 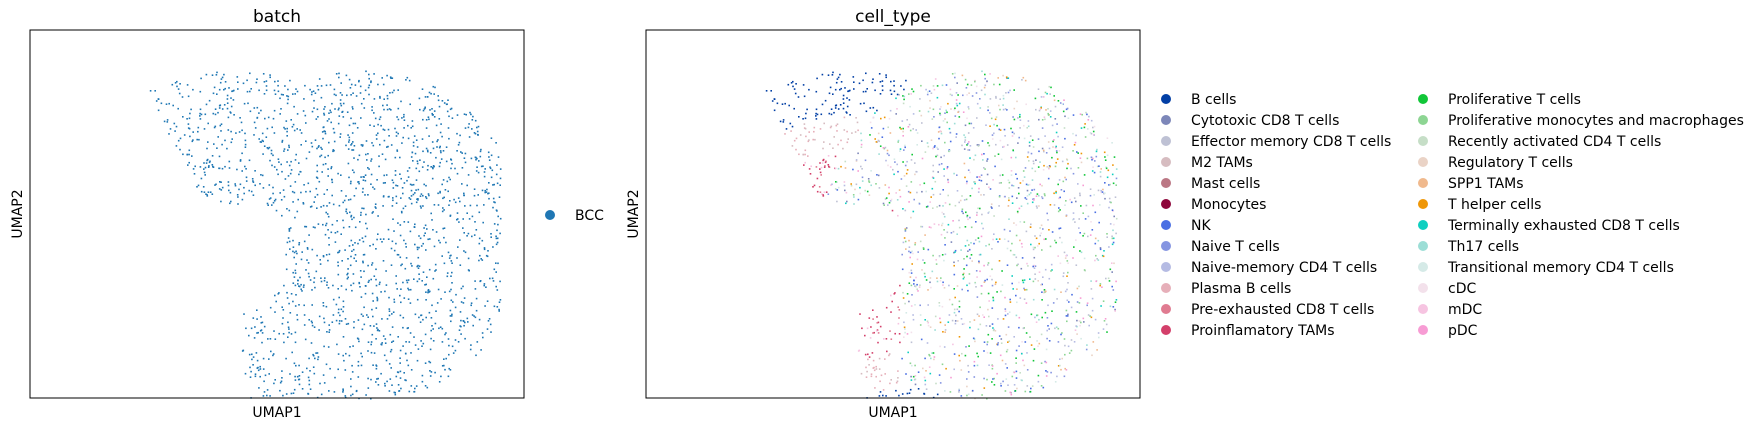 I want to click on legend-marker-regulatory-t-cells, so click(x=1423, y=162).